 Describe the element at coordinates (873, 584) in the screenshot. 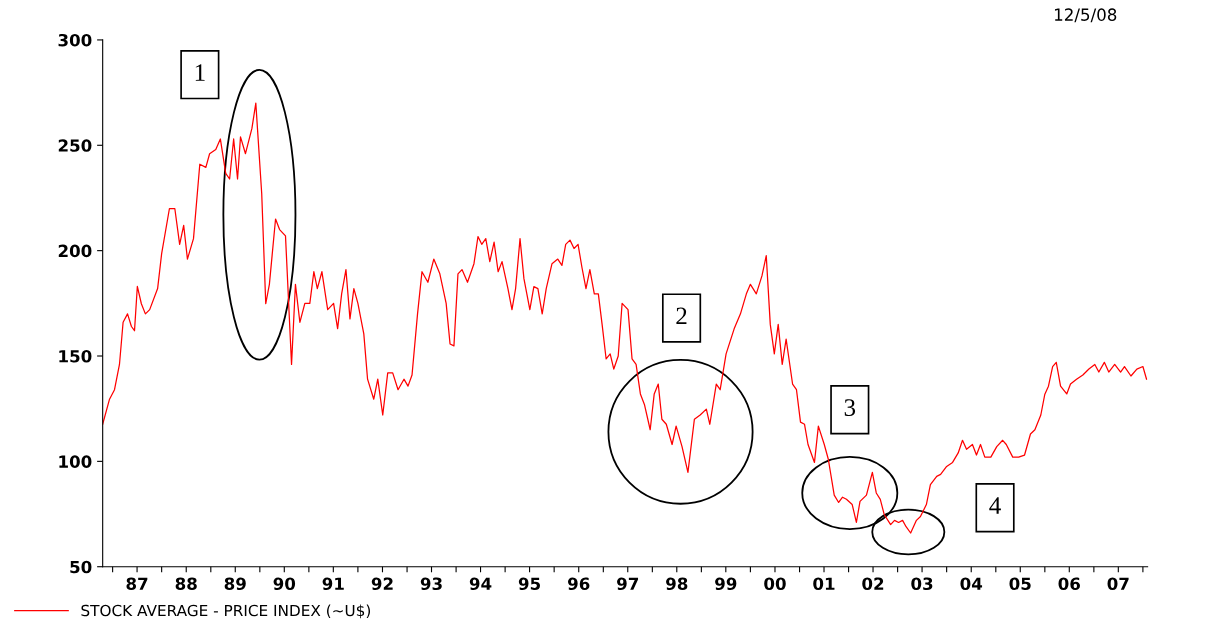

I see `x-tick-label: 02` at that location.